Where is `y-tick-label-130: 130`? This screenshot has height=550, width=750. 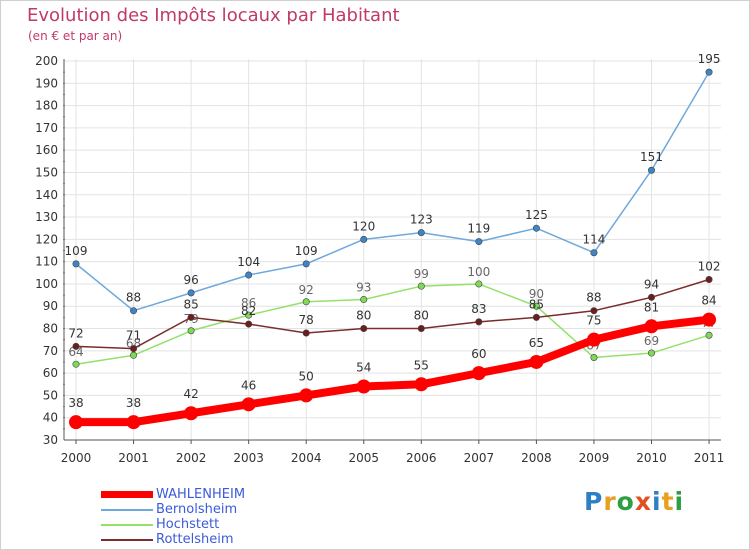 y-tick-label-130: 130 is located at coordinates (46, 217).